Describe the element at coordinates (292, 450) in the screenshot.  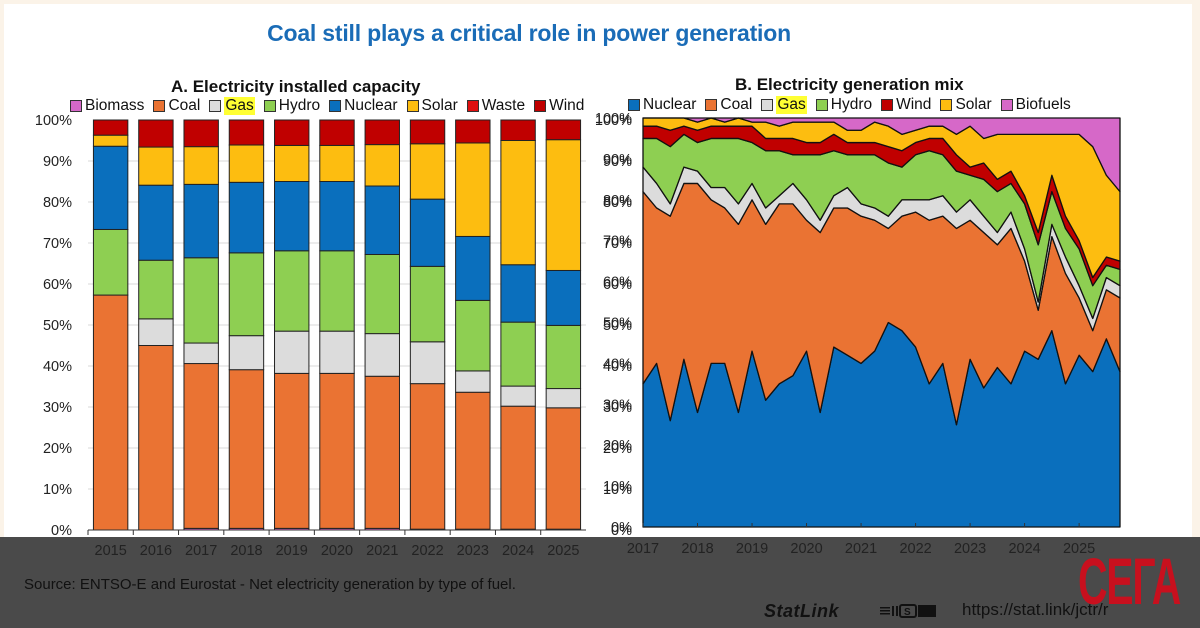
I see `bar-coal-2019` at that location.